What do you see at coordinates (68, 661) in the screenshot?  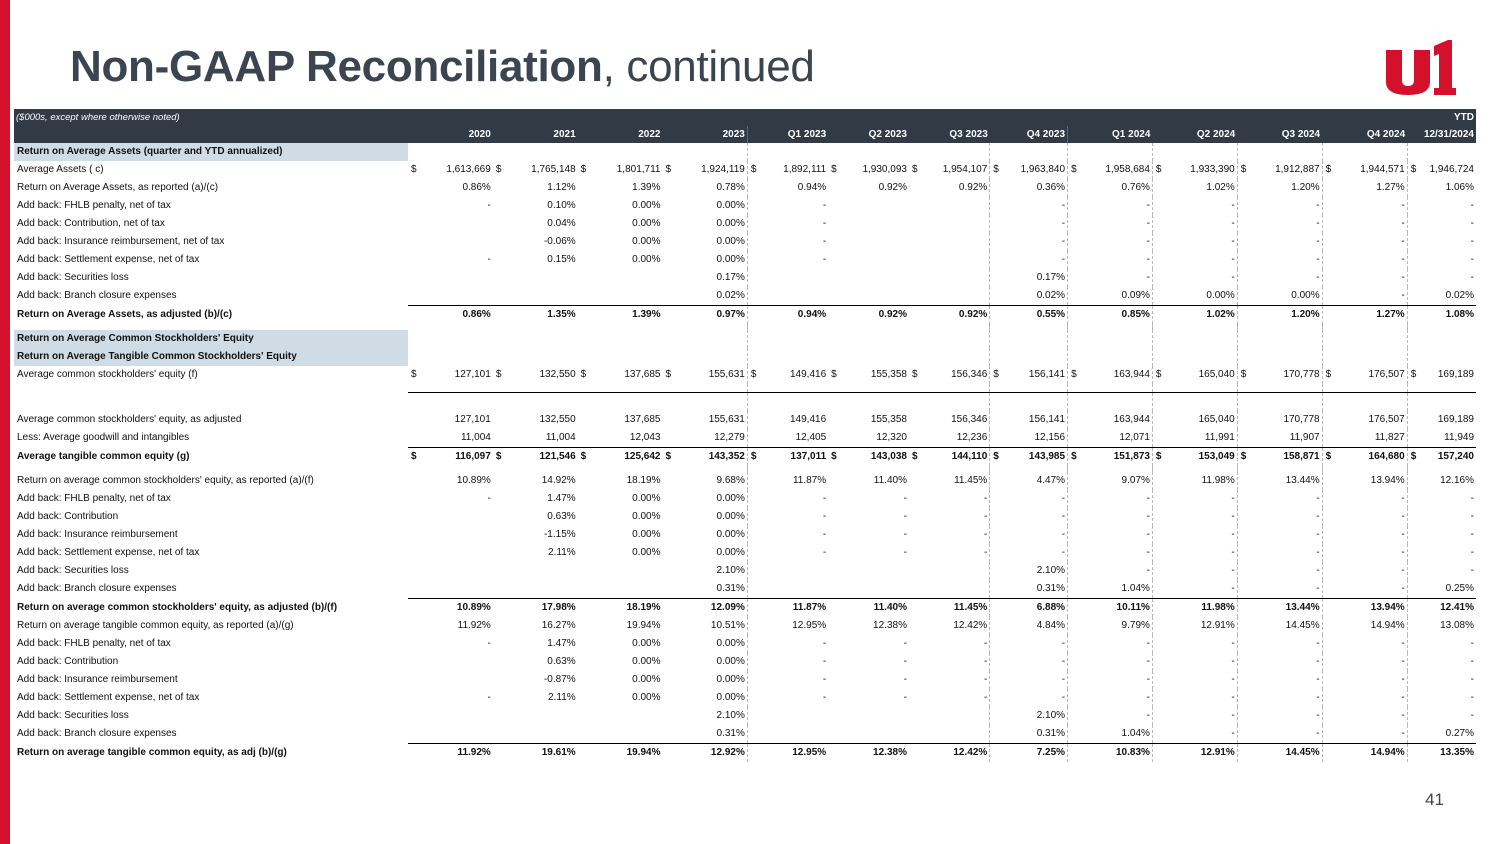 I see `row-label: Add back: Contribution` at bounding box center [68, 661].